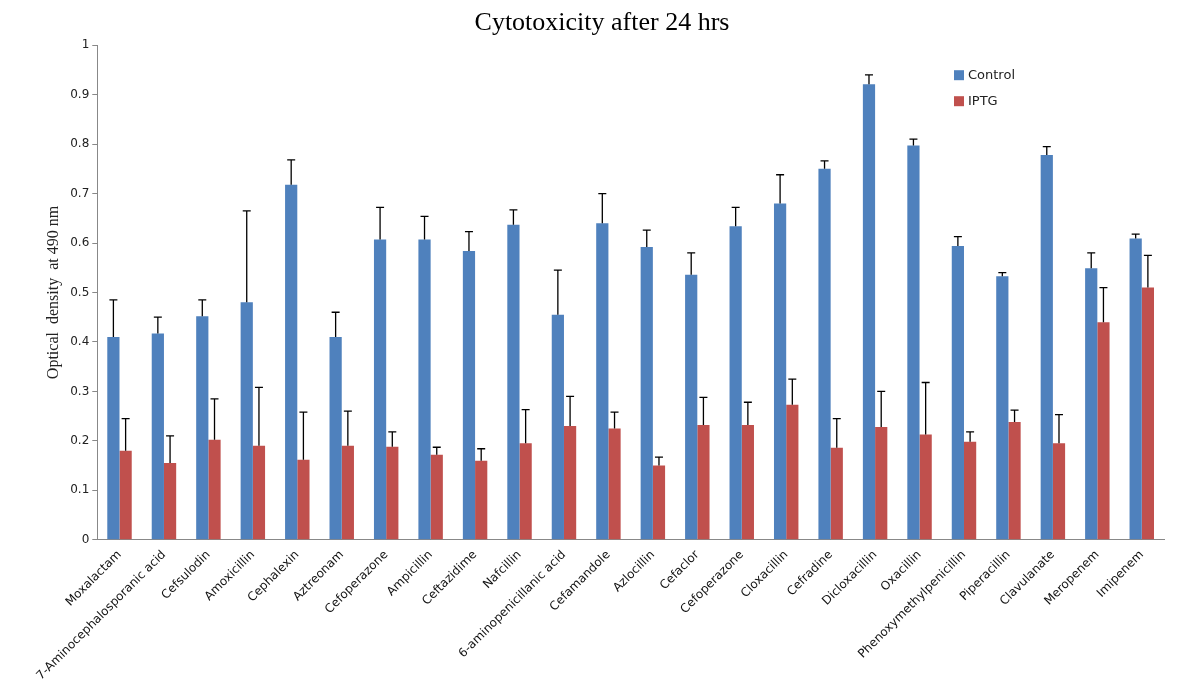 Image resolution: width=1184 pixels, height=690 pixels. What do you see at coordinates (602, 22) in the screenshot?
I see `chart-title: Cytotoxicity after 24 hrs` at bounding box center [602, 22].